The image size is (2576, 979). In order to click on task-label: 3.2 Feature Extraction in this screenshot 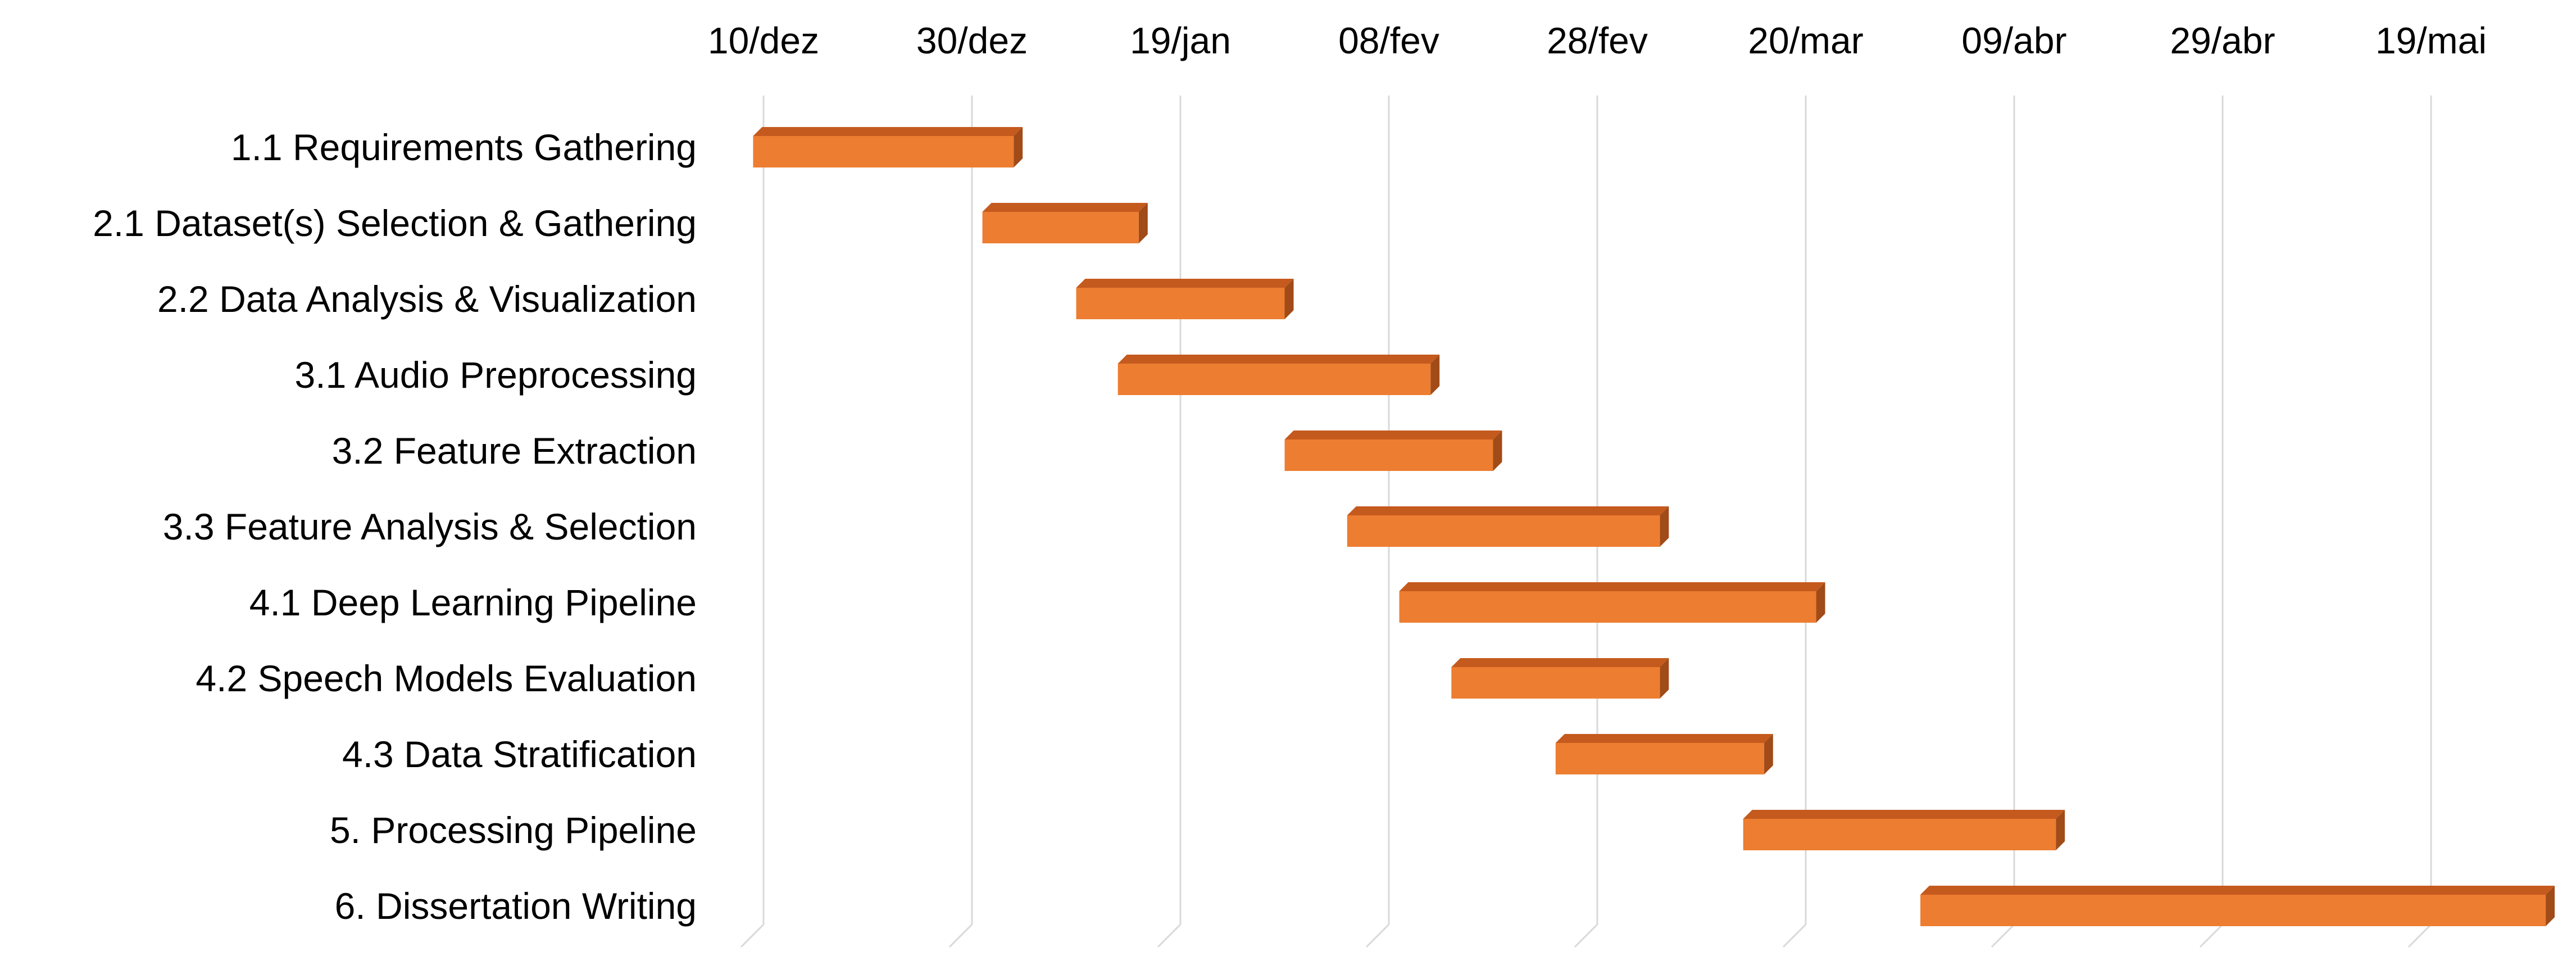, I will do `click(515, 451)`.